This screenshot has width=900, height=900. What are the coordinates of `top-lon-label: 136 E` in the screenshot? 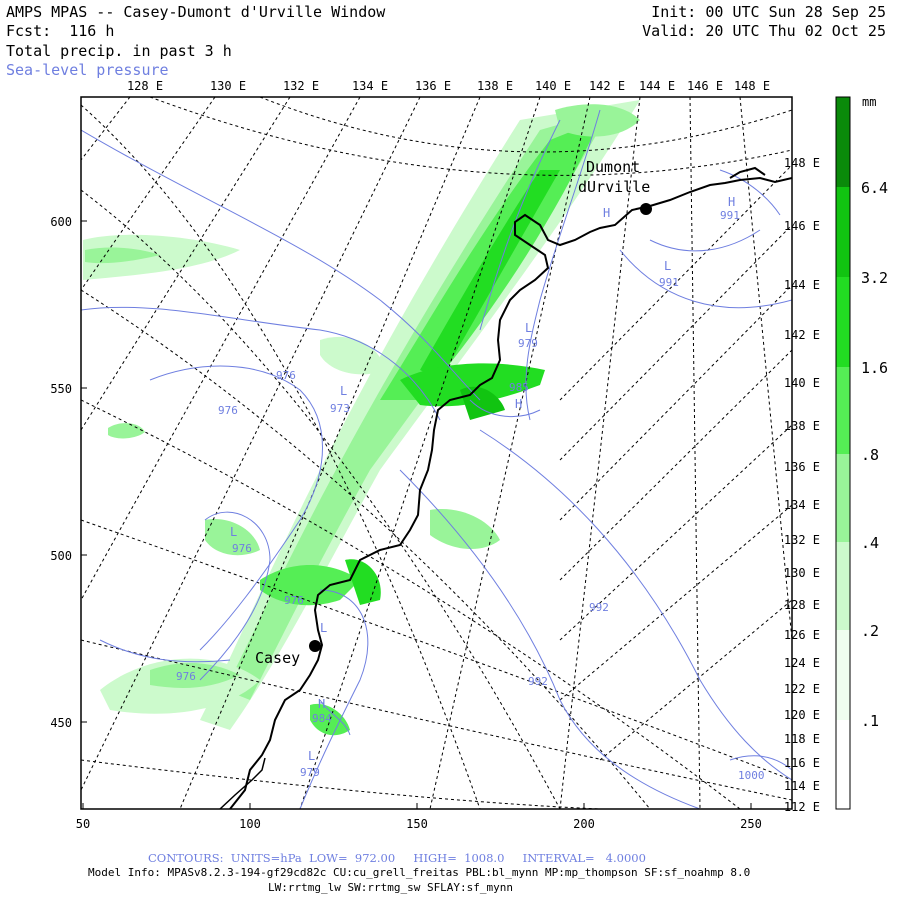 It's located at (433, 86).